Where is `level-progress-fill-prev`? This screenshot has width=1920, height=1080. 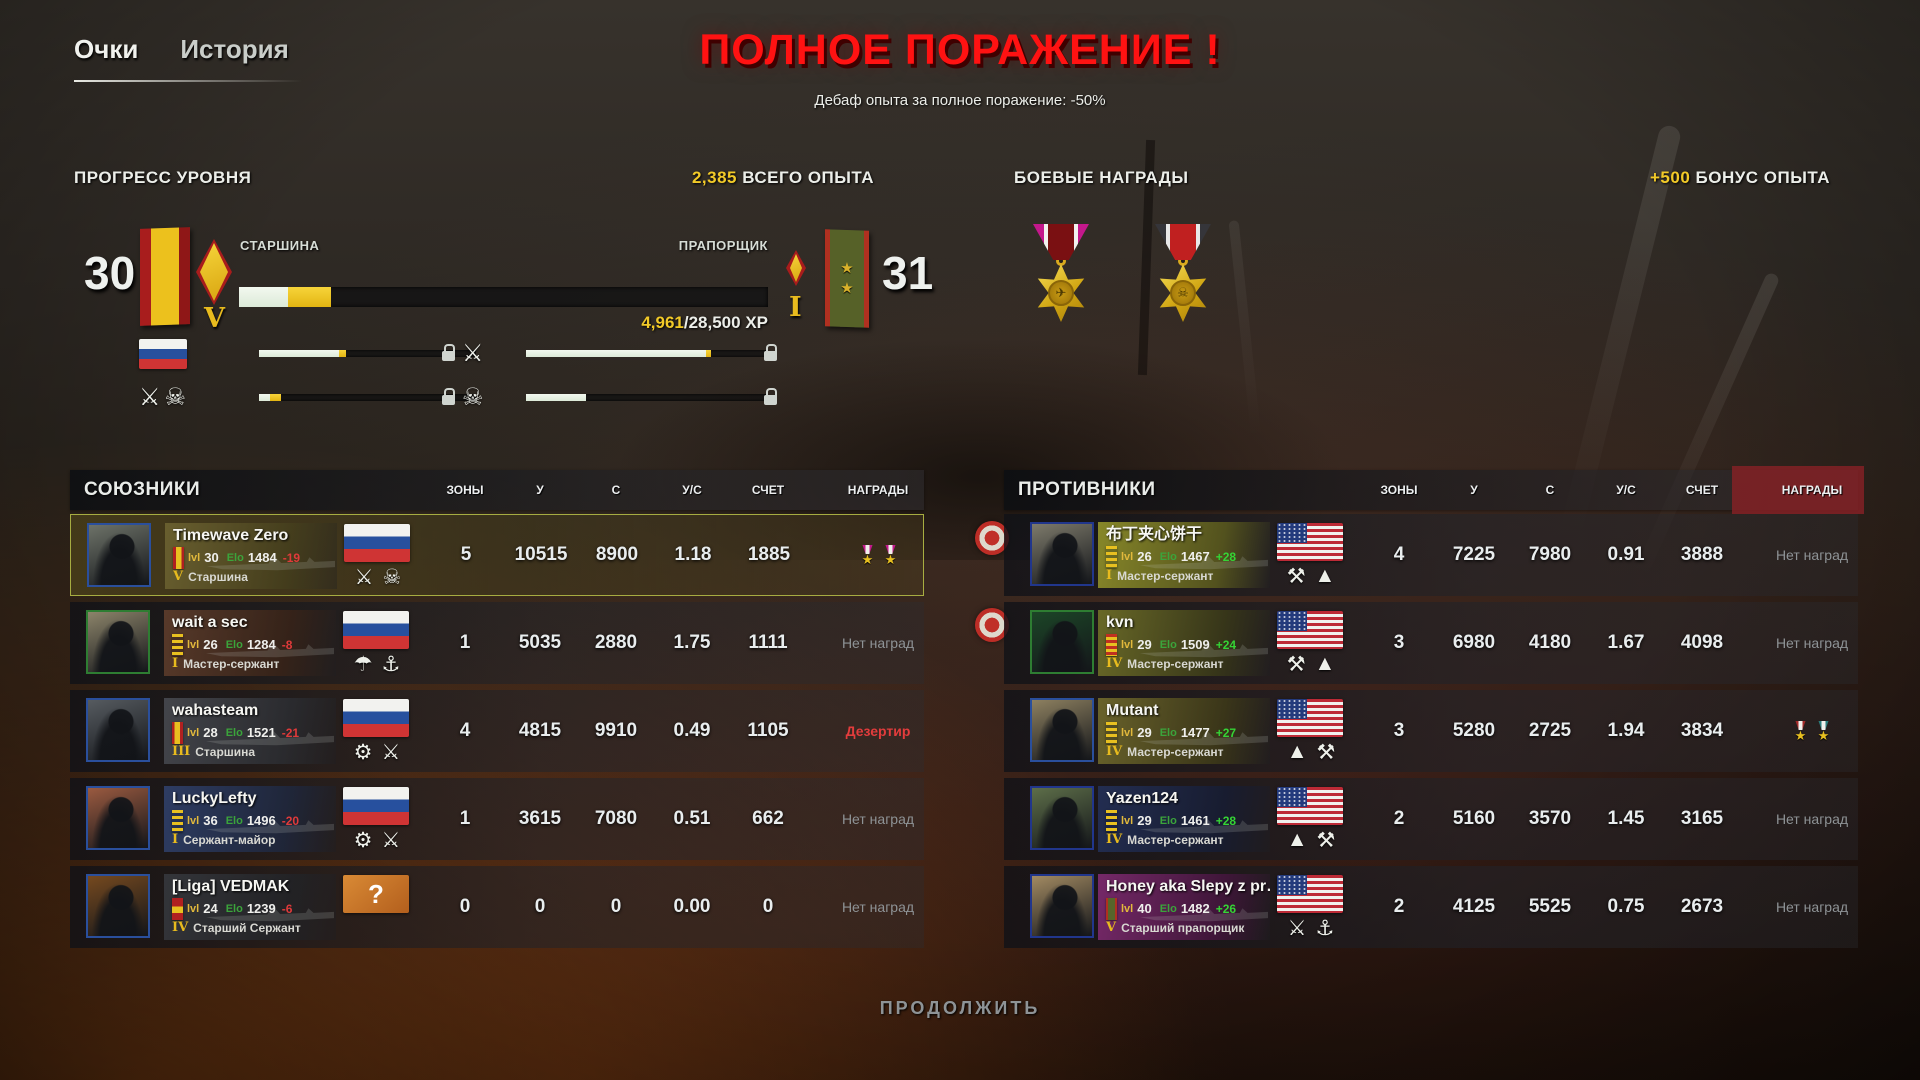 level-progress-fill-prev is located at coordinates (264, 297).